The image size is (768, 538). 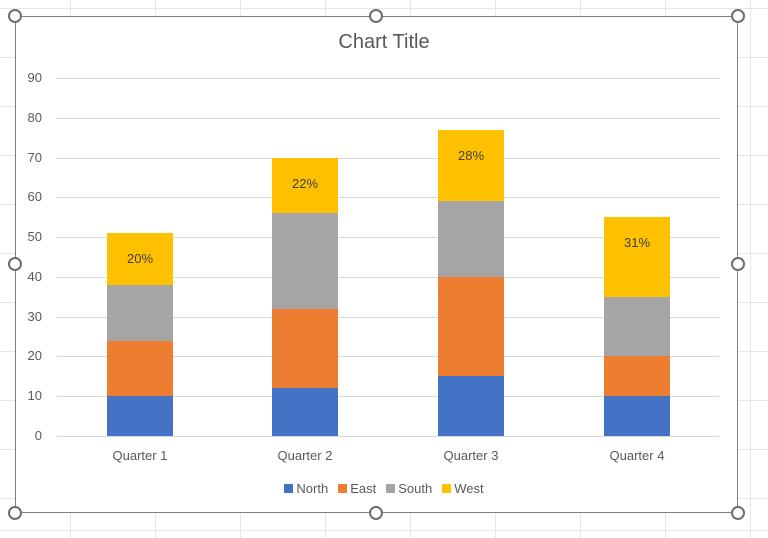 What do you see at coordinates (415, 488) in the screenshot?
I see `legend-label: South` at bounding box center [415, 488].